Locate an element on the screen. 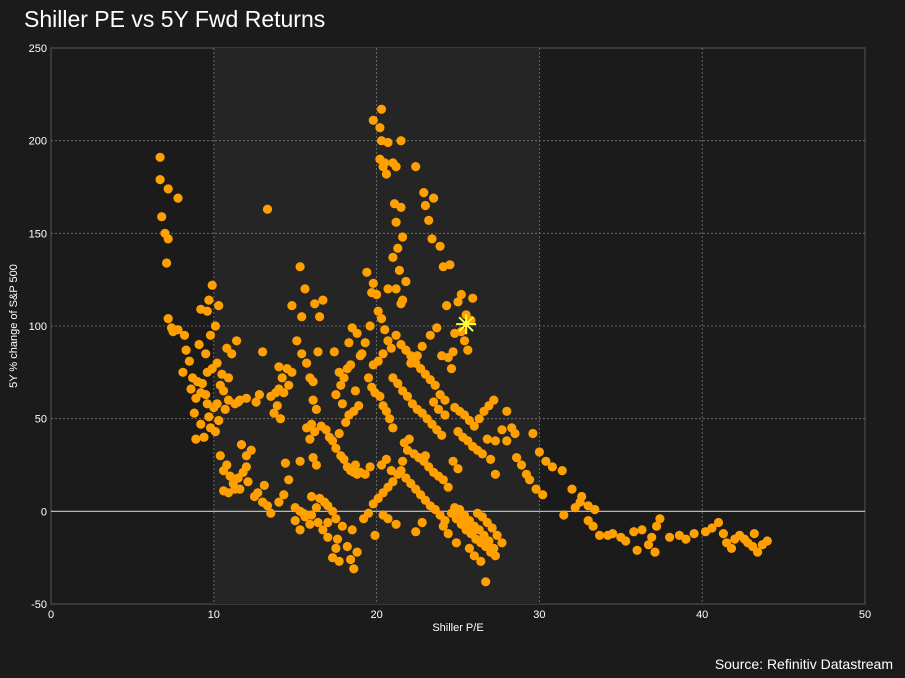  y-tick-label: 0 is located at coordinates (44, 512).